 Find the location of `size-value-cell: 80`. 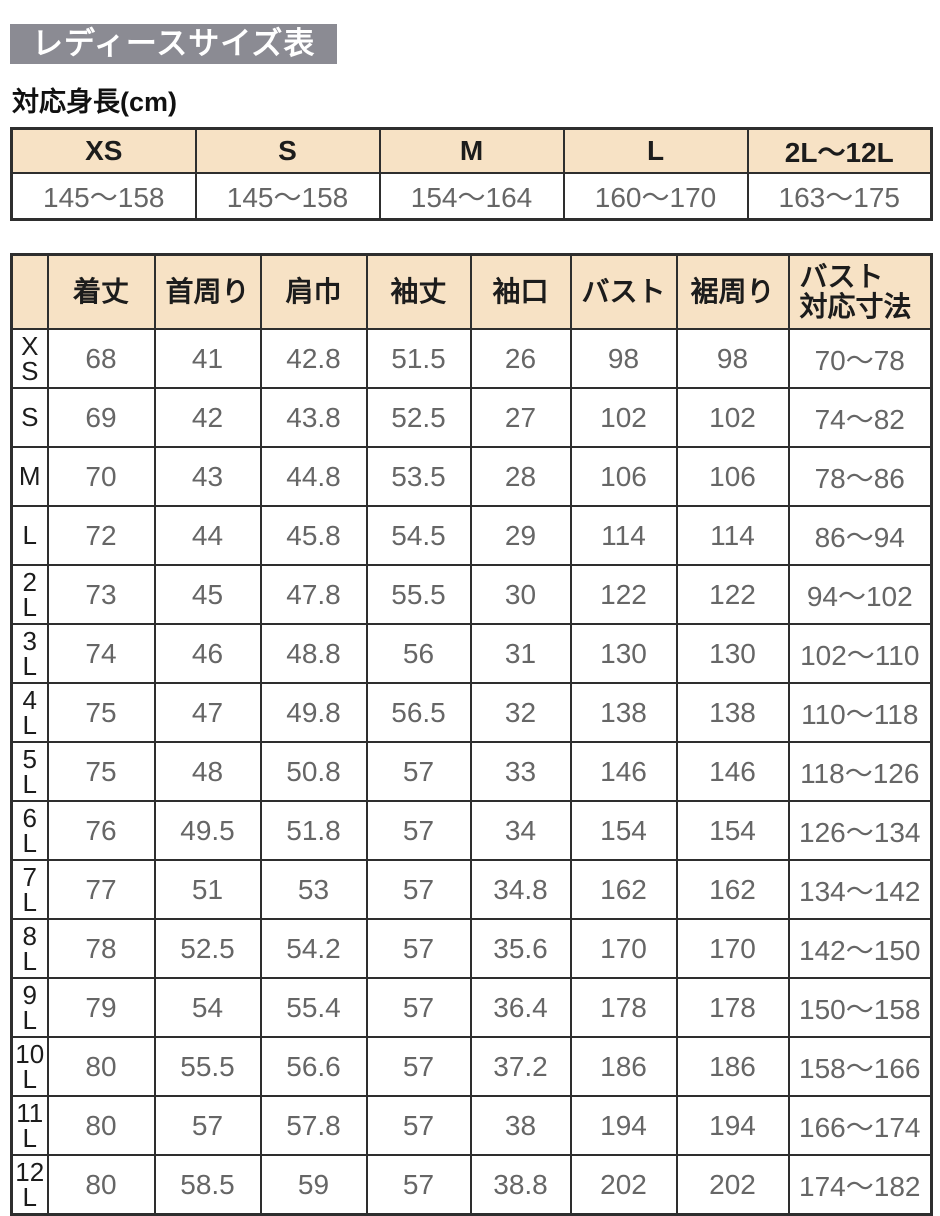

size-value-cell: 80 is located at coordinates (101, 1185).